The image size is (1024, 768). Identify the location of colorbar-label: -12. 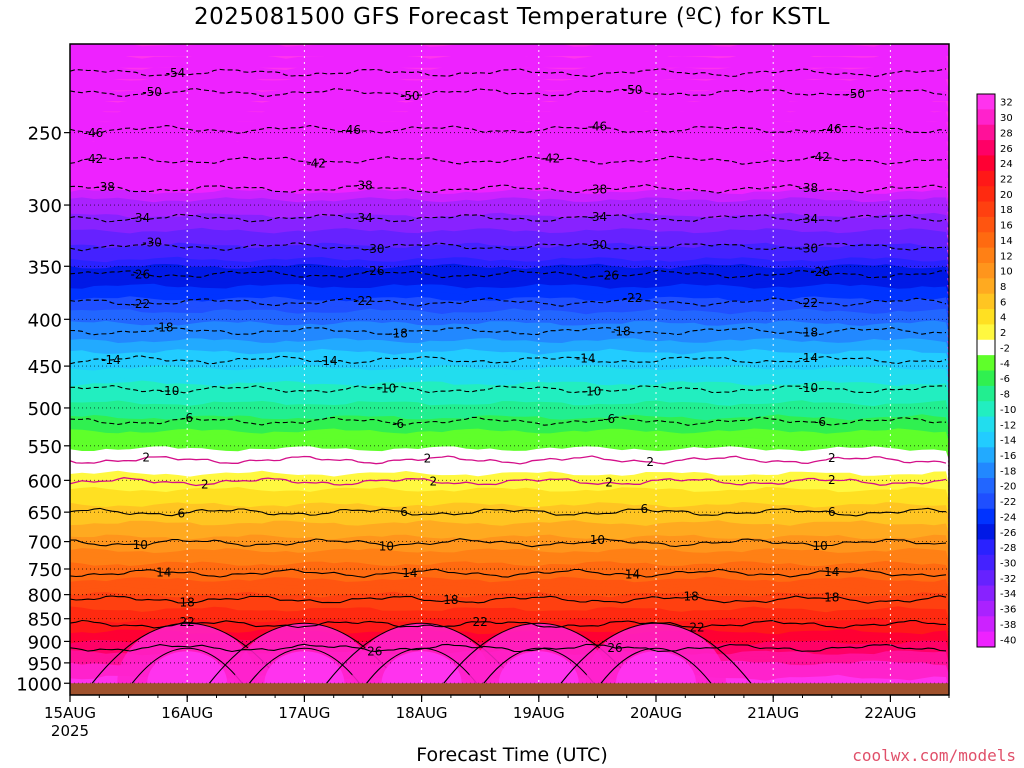
(1008, 425).